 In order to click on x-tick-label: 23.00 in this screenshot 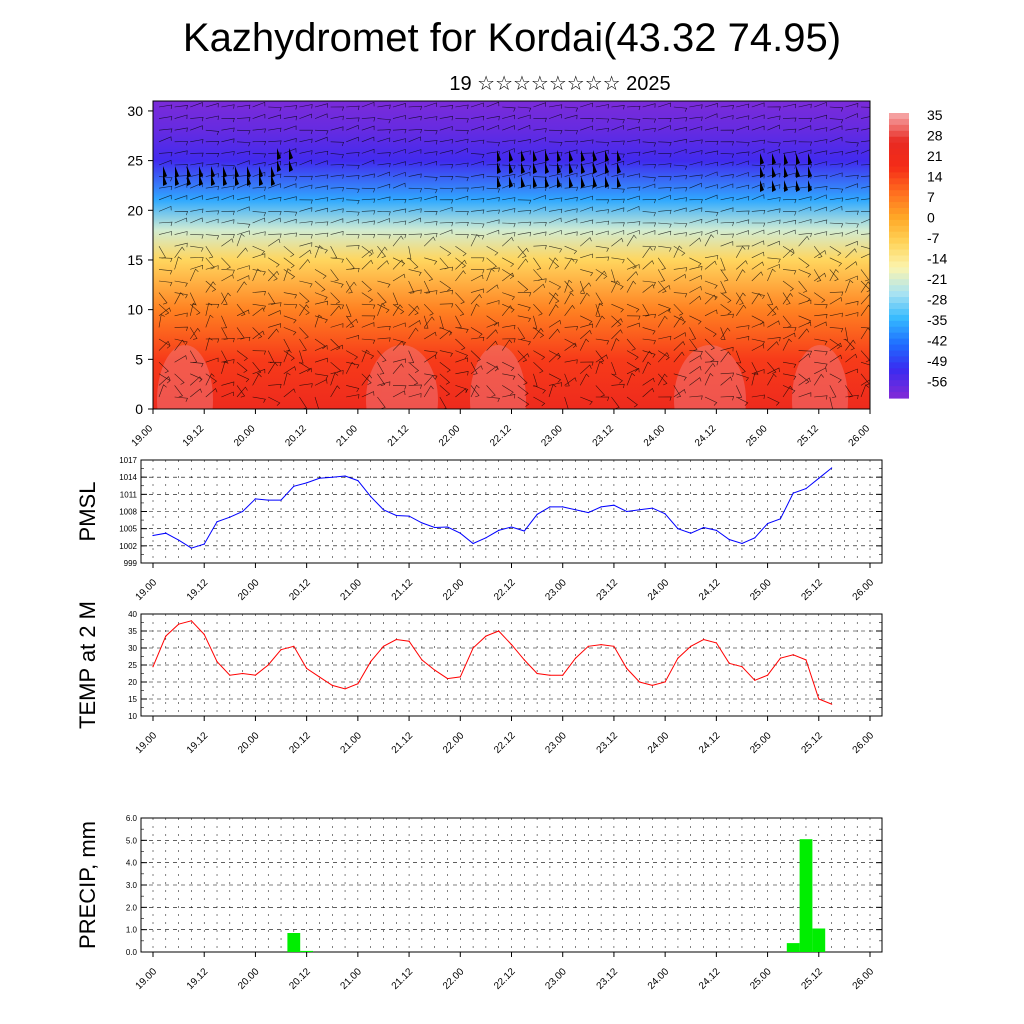, I will do `click(556, 979)`.